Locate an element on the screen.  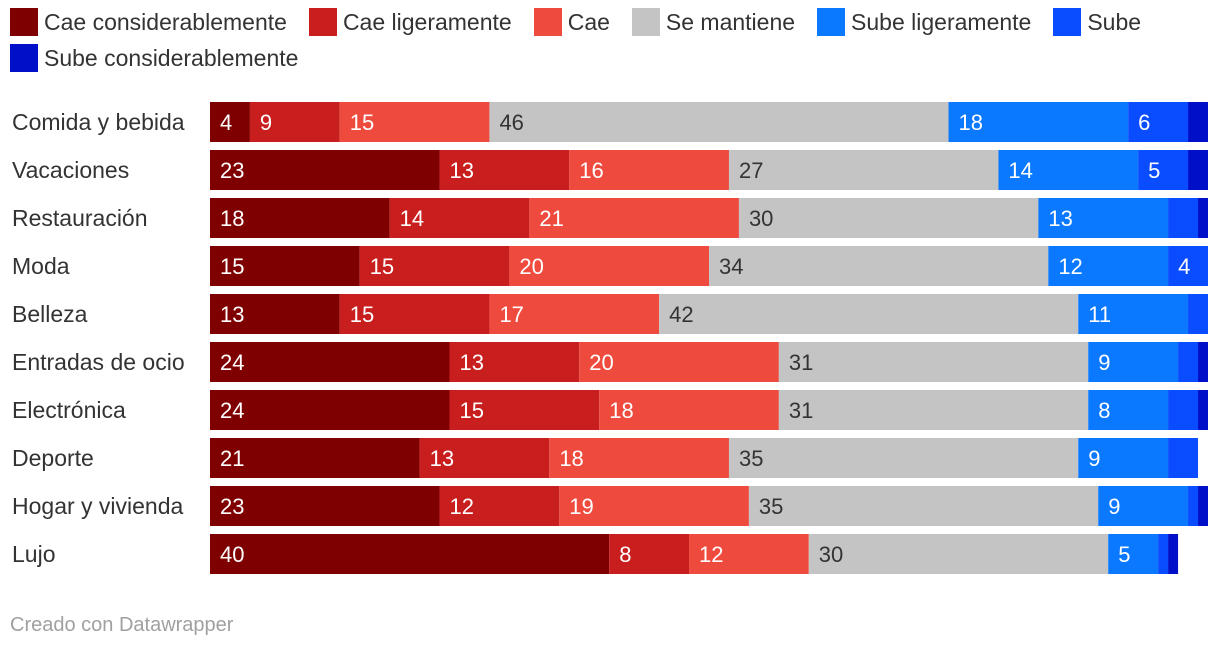
data-label: 24 is located at coordinates (232, 362).